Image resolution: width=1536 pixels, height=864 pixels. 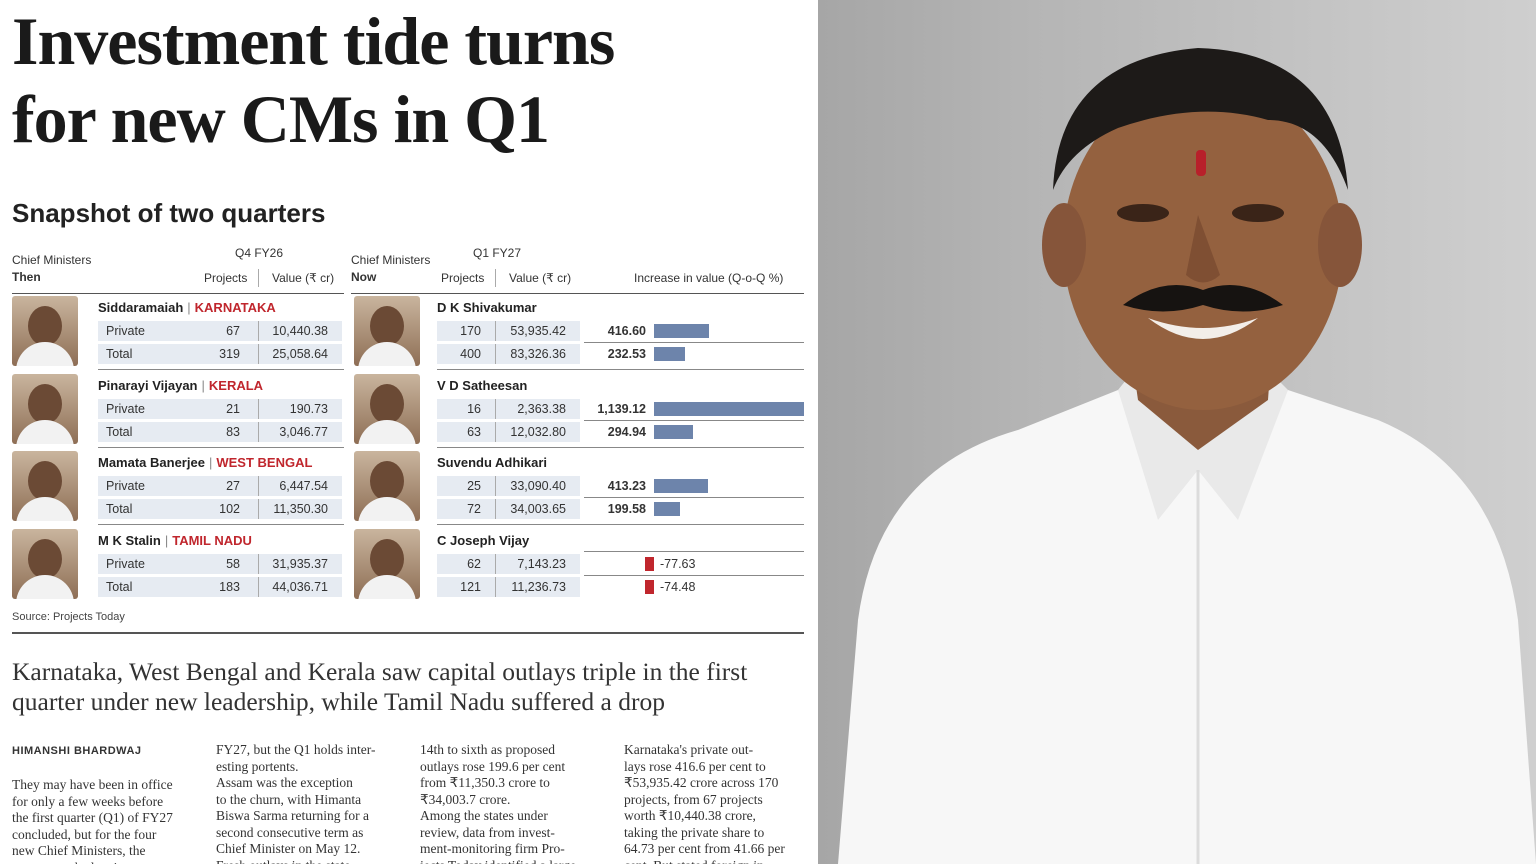 I want to click on total-decrease-bar, so click(x=649, y=586).